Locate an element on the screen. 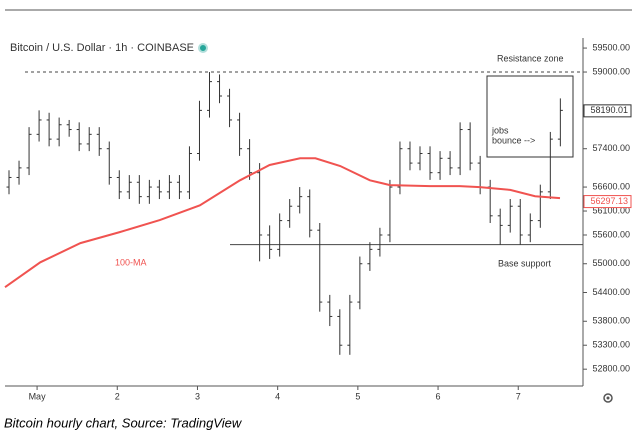 The image size is (638, 435). x-tick-label: 4 is located at coordinates (277, 396).